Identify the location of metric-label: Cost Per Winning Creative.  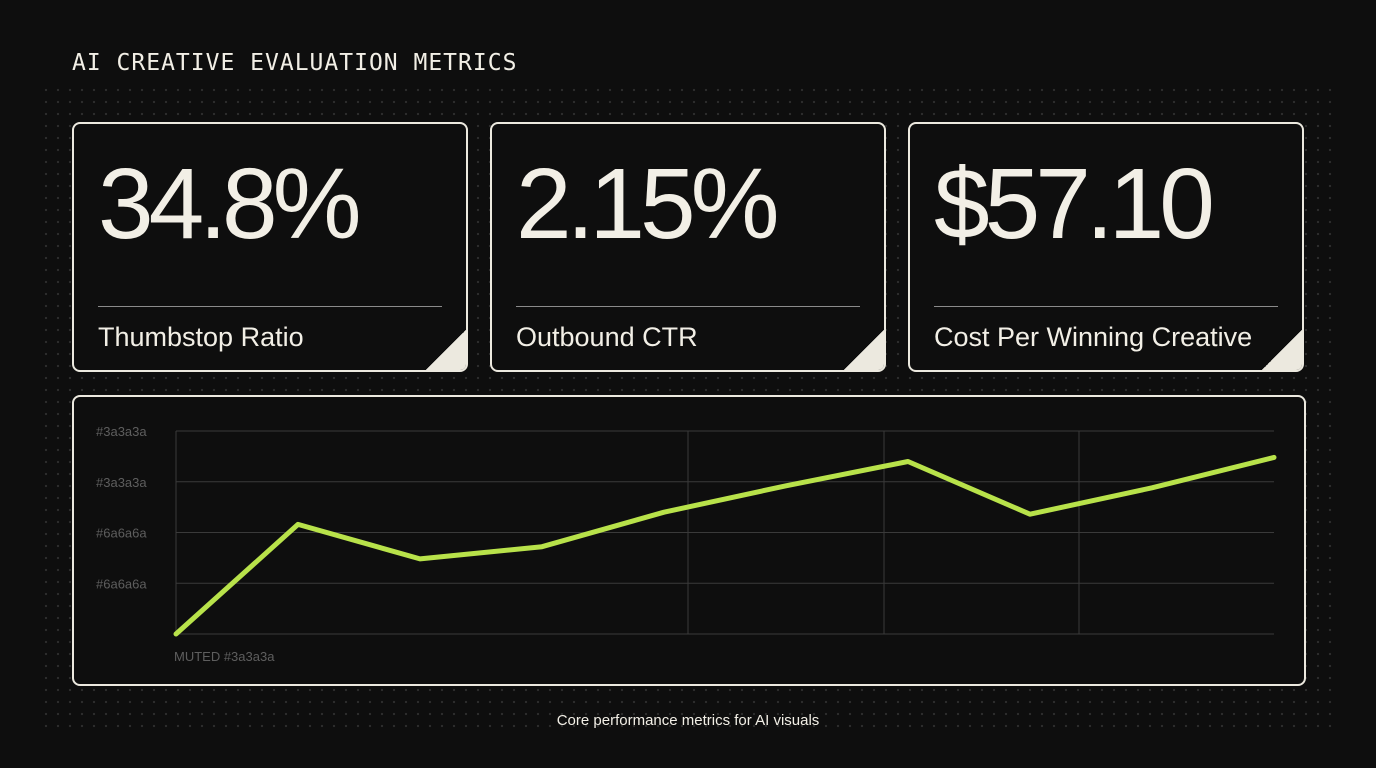
(1093, 337).